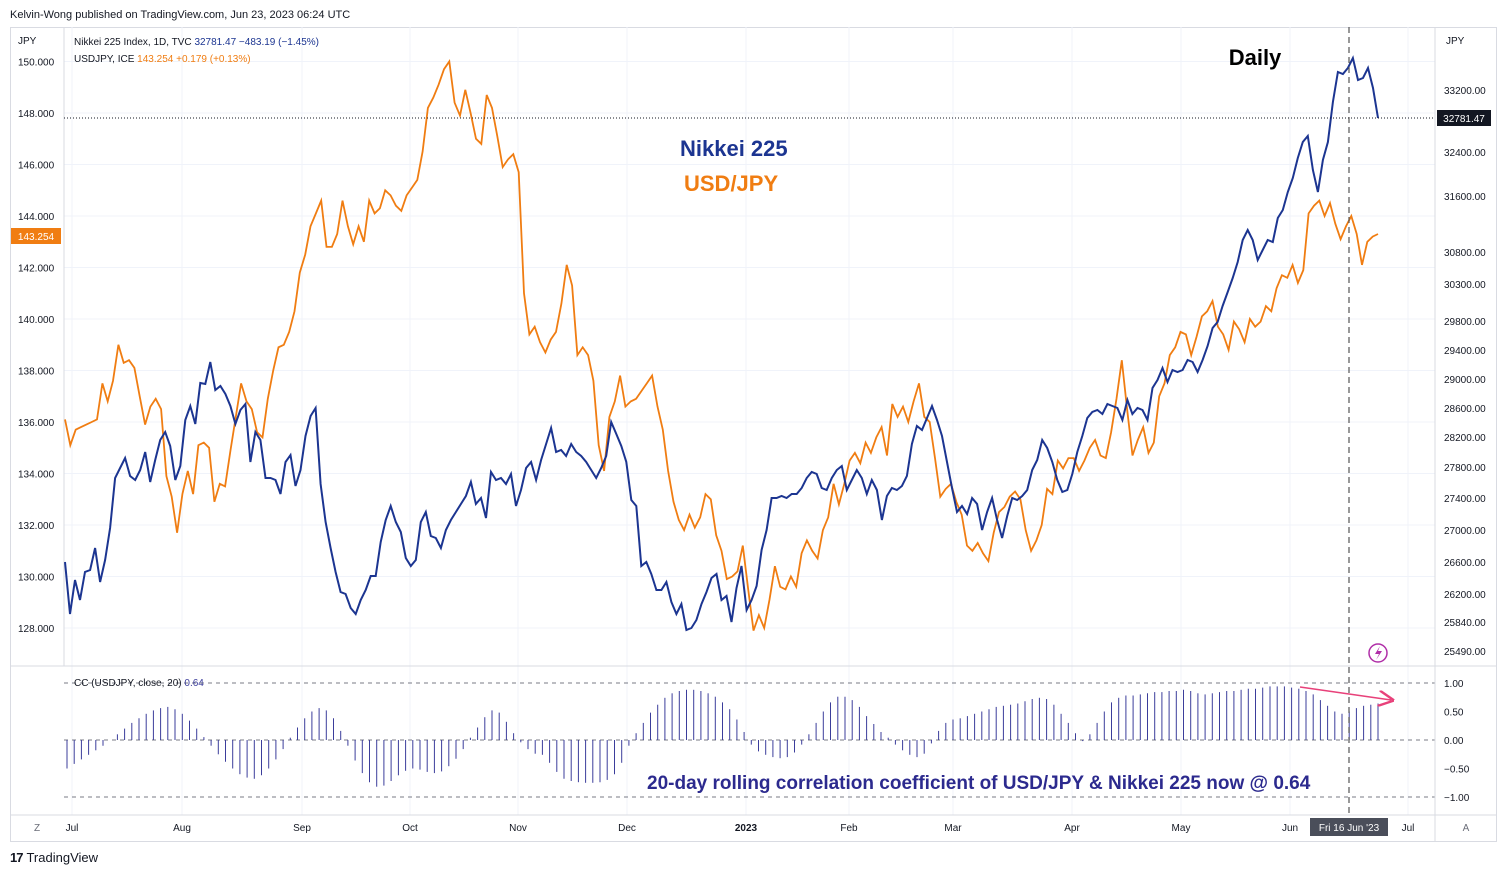 This screenshot has height=877, width=1507. What do you see at coordinates (1072, 828) in the screenshot?
I see `x-tick-label: Apr` at bounding box center [1072, 828].